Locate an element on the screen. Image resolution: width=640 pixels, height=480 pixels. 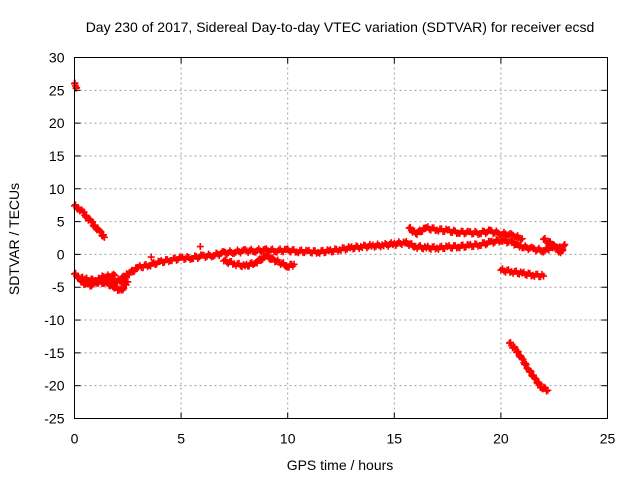
y-tick-label: -5 is located at coordinates (58, 287).